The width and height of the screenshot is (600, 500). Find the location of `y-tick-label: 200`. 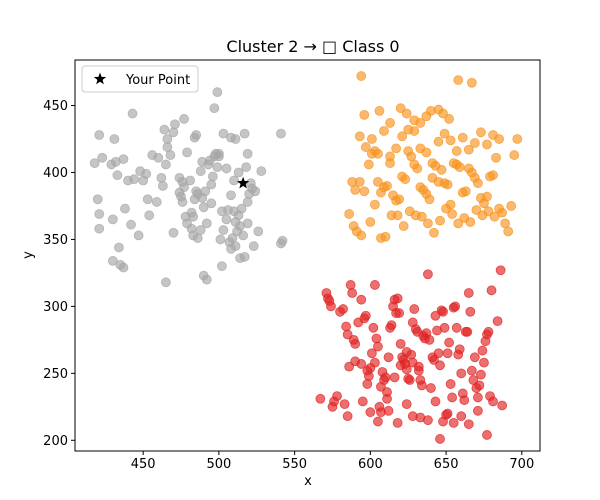

y-tick-label: 200 is located at coordinates (55, 441).